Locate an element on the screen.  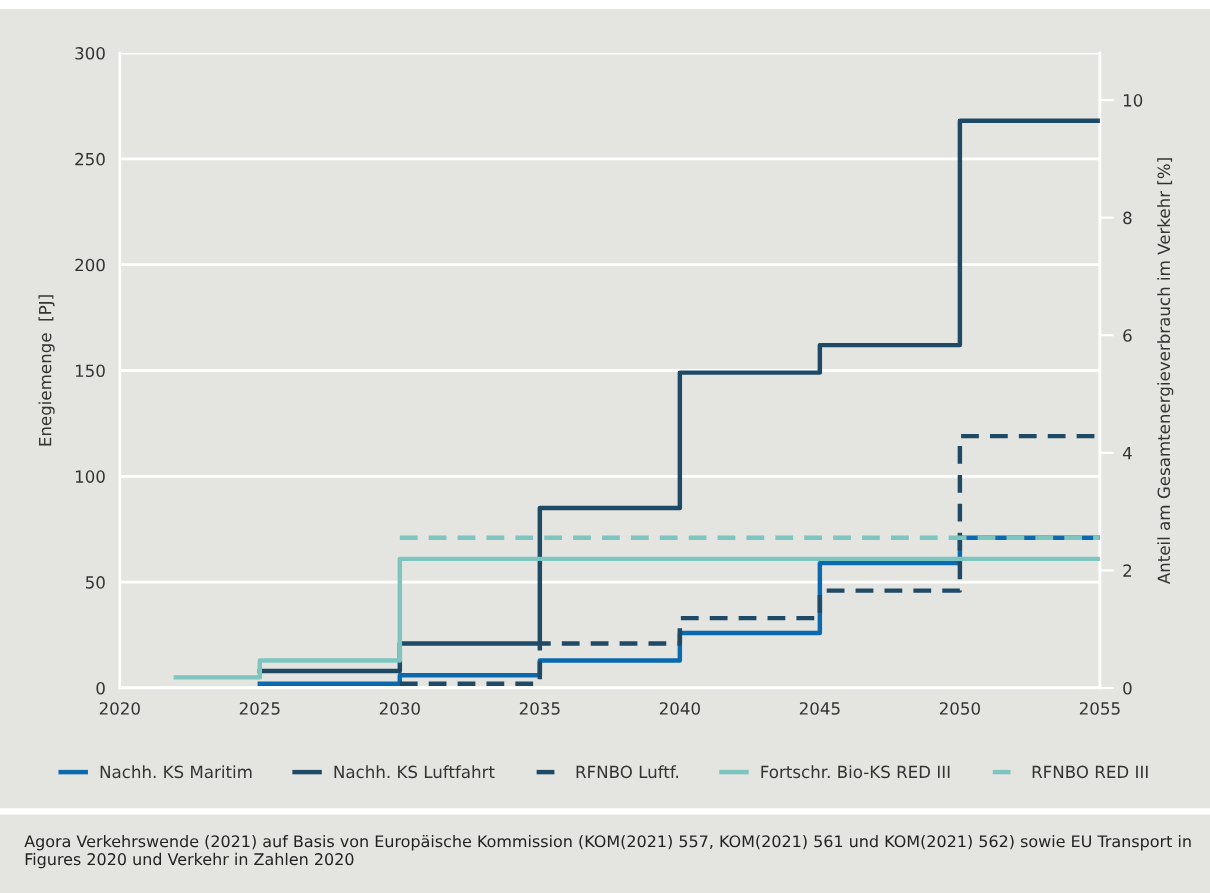
y-axis-title: Enegiemenge [PJ] is located at coordinates (46, 370).